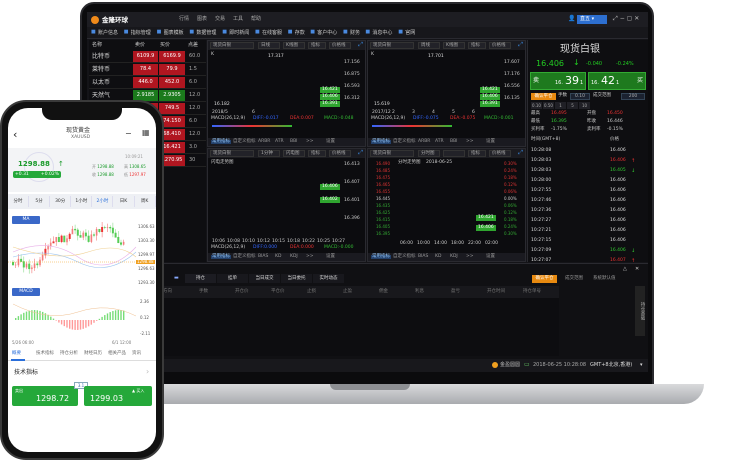  I want to click on position-side-tab: 持仓基础, so click(640, 311).